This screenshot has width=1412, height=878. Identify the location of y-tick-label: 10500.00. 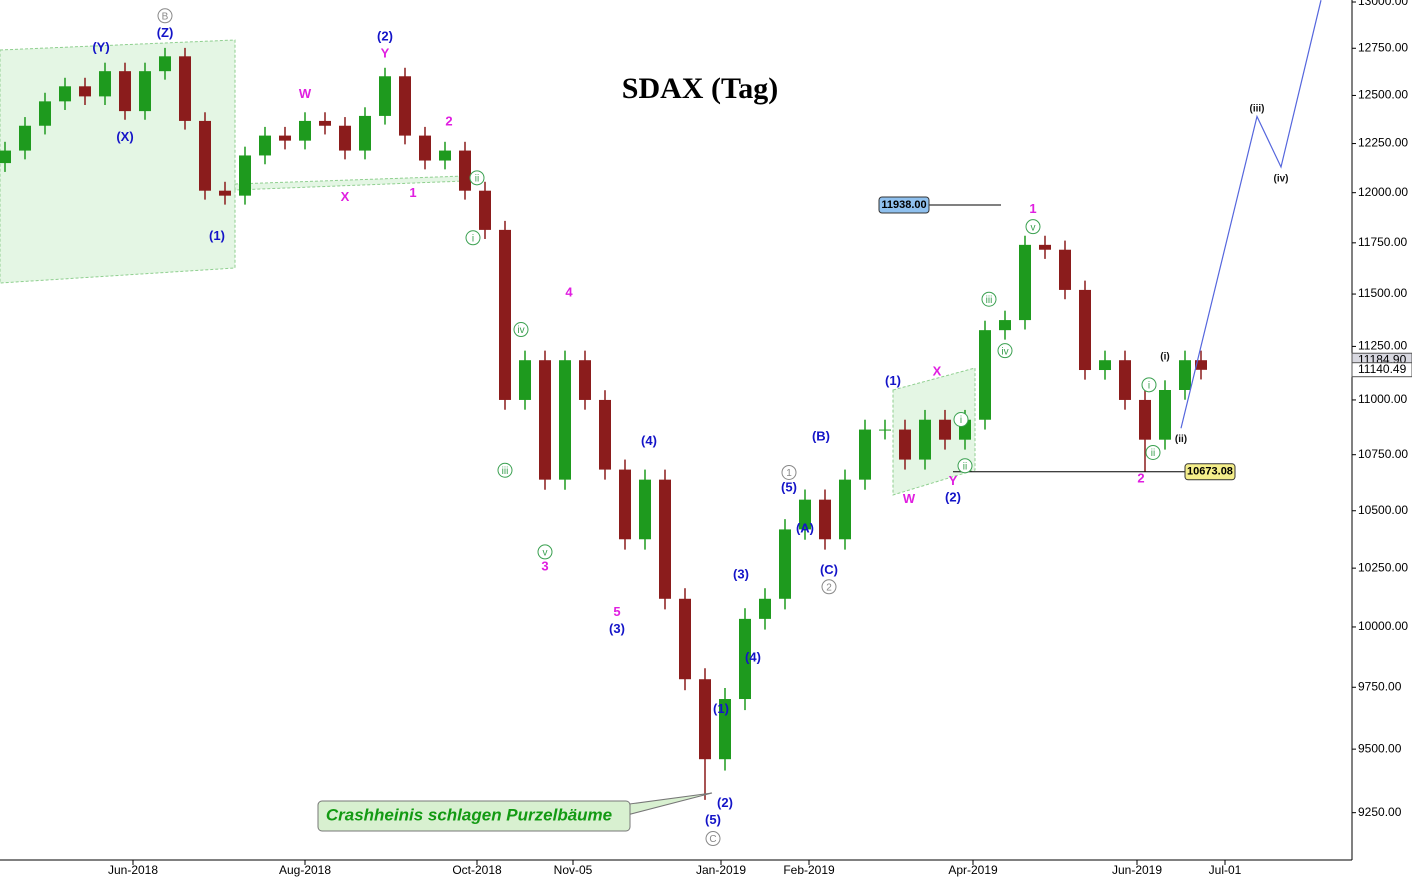
(1383, 510).